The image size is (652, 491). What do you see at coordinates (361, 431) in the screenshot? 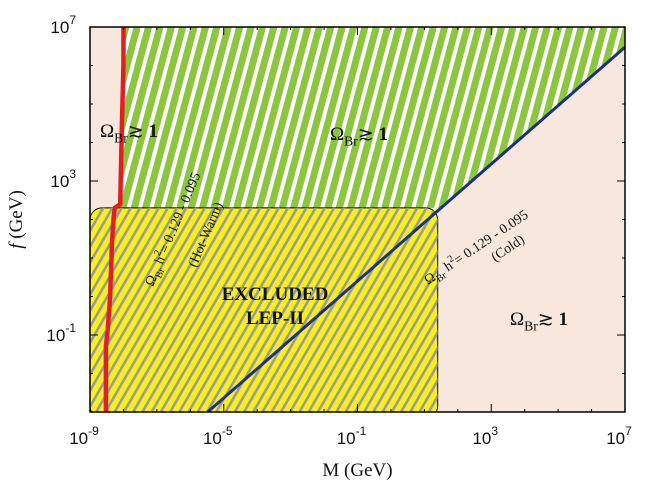
I see `x-tick-label-exp: -1` at bounding box center [361, 431].